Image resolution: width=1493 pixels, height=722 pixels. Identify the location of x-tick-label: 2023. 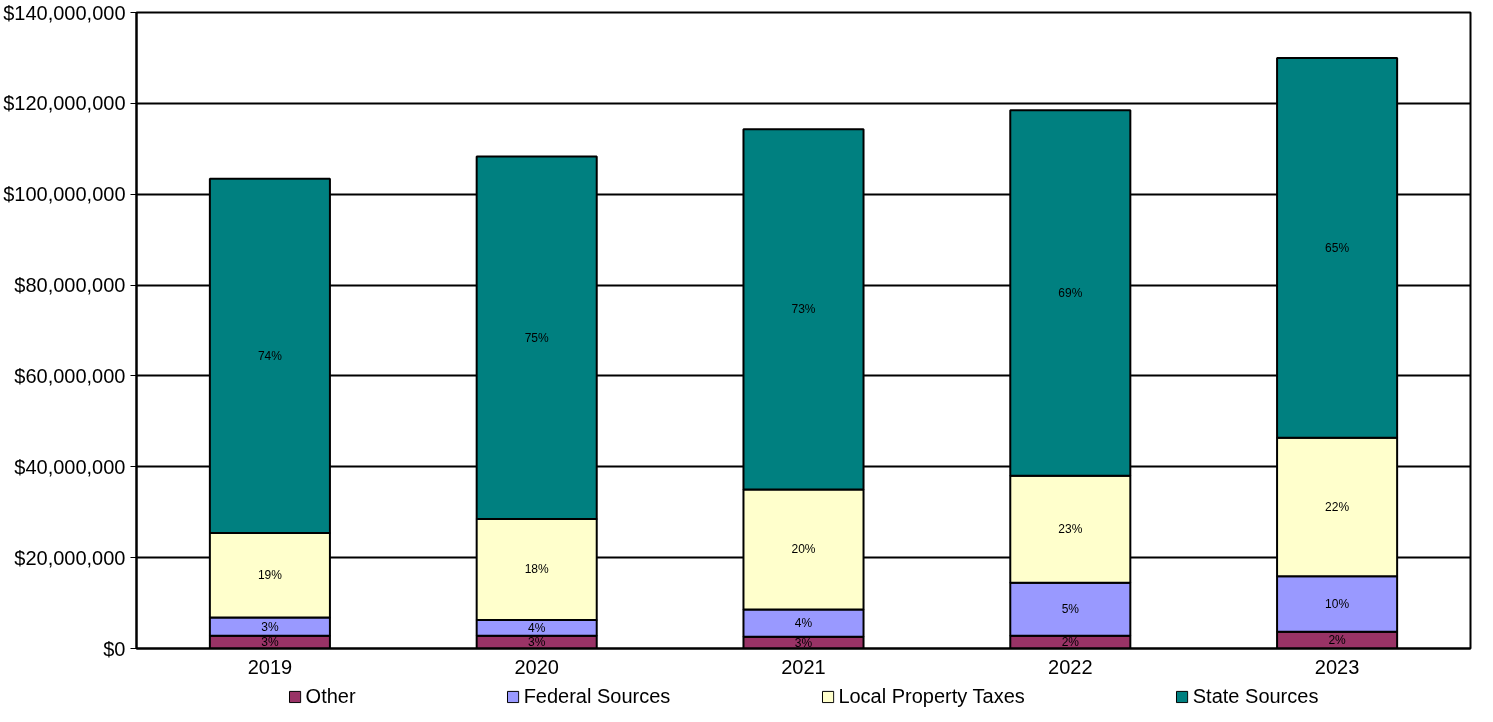
(1337, 666).